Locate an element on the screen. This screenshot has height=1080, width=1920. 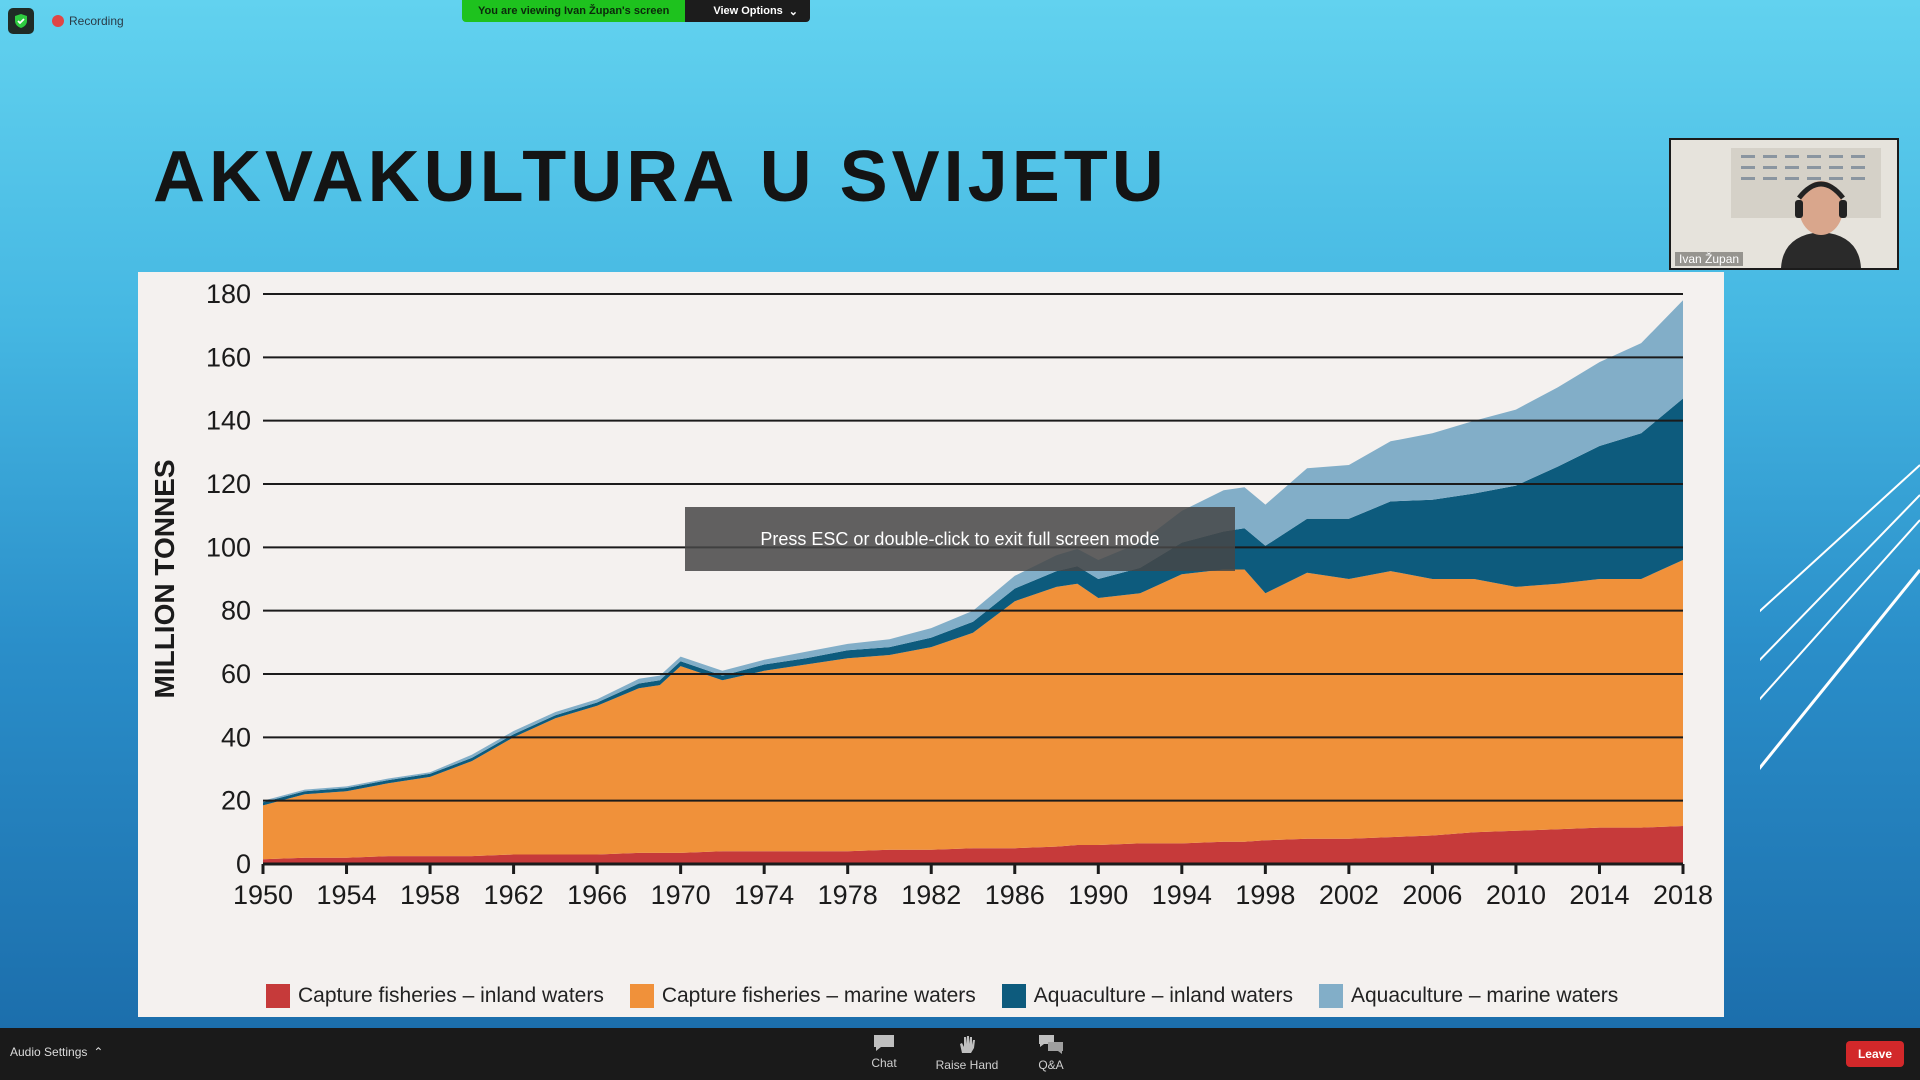
y-tick-label: 80 is located at coordinates (236, 611).